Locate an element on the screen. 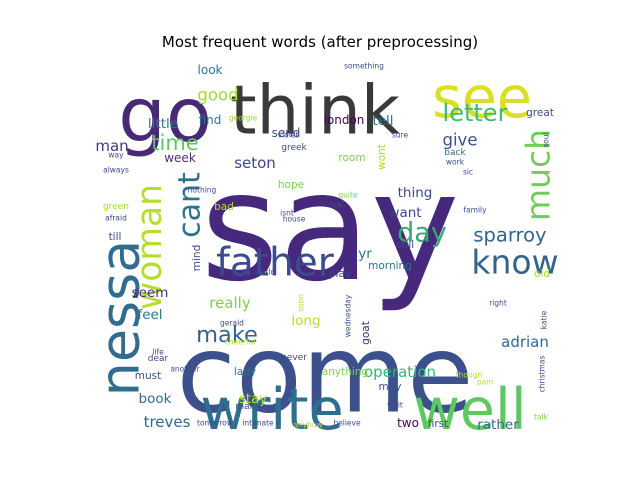 The image size is (640, 480). word-feel: feel is located at coordinates (149, 315).